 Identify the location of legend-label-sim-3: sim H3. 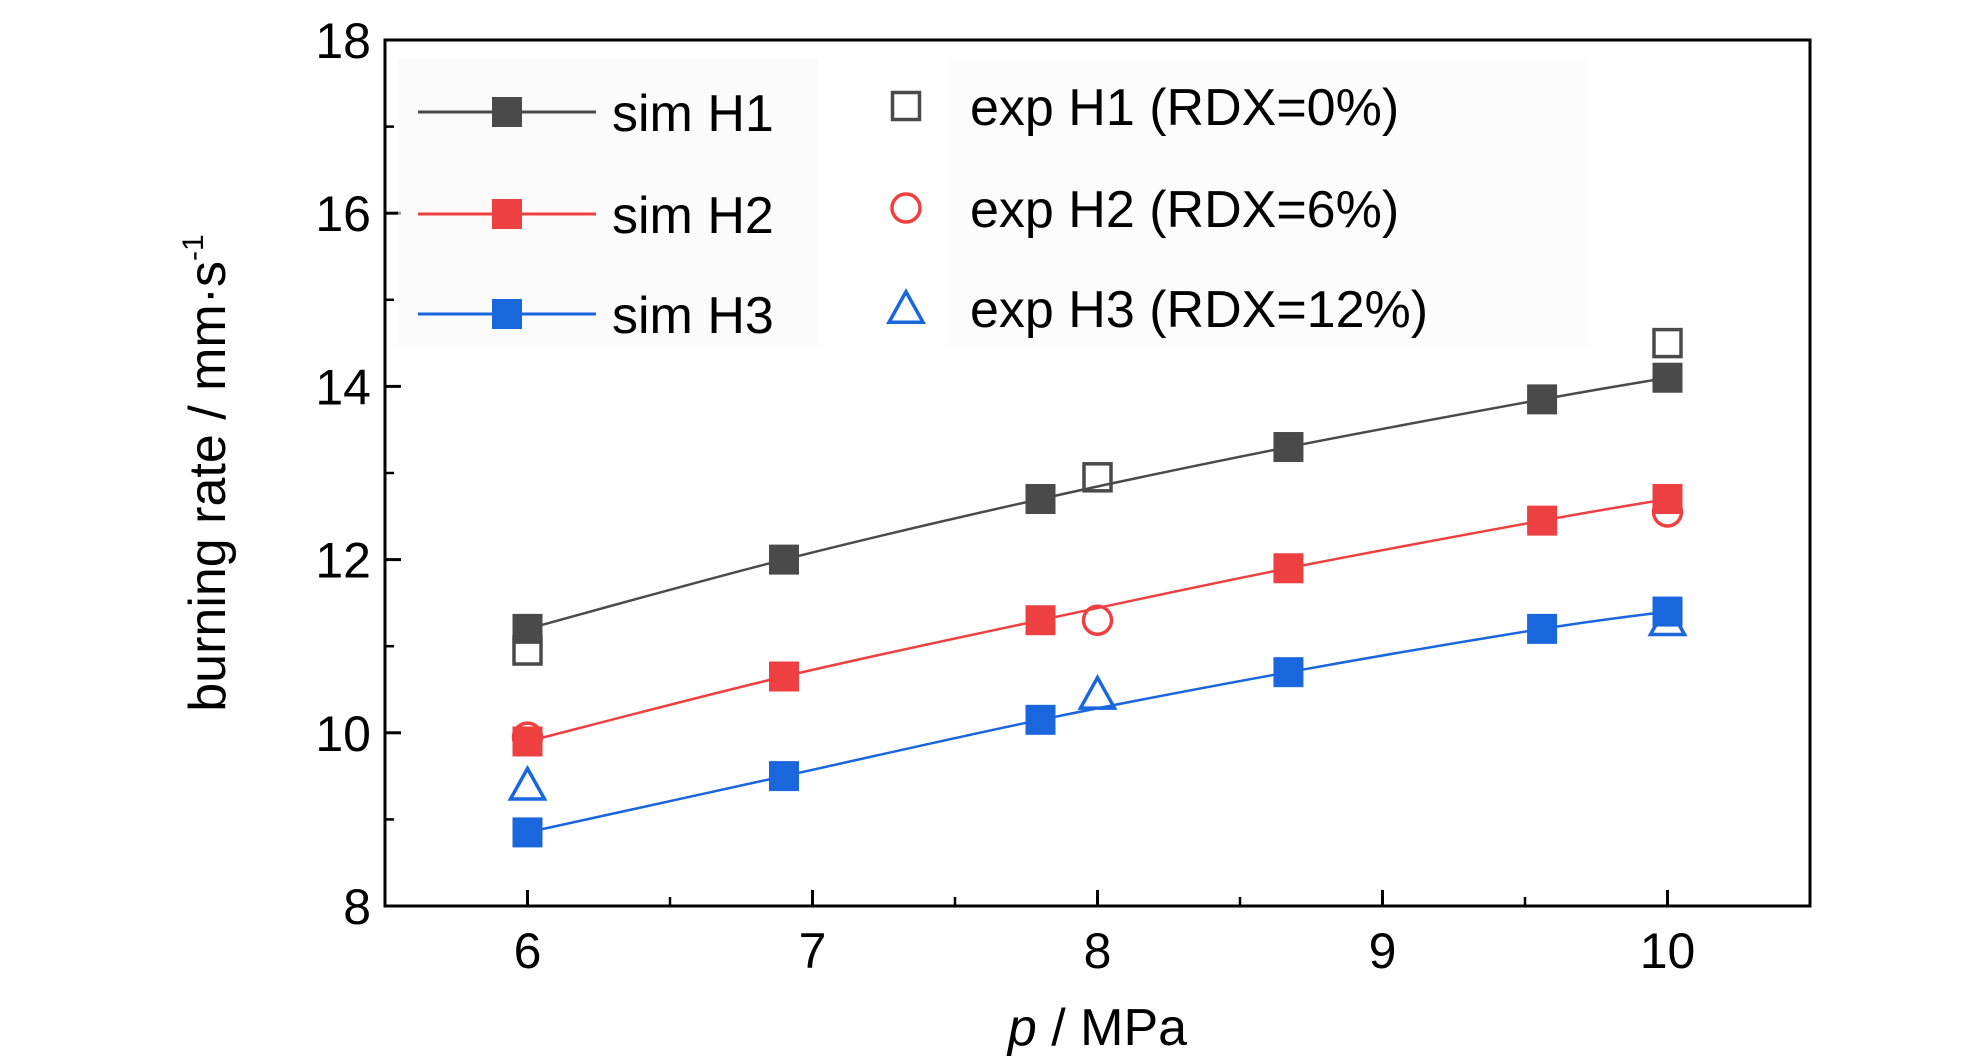
(693, 316).